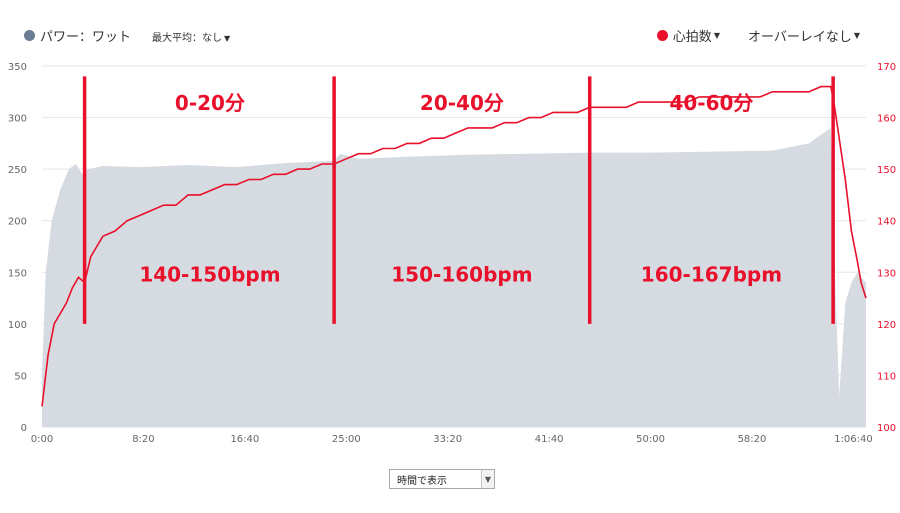 This screenshot has width=900, height=513. Describe the element at coordinates (422, 481) in the screenshot. I see `view-mode-value: 時間で表示` at that location.